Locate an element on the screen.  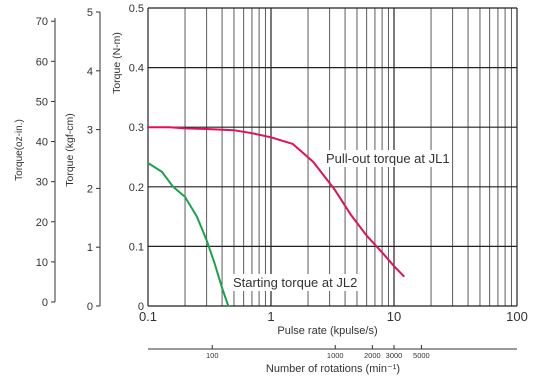
oz-tick-label: 30 is located at coordinates (42, 183).